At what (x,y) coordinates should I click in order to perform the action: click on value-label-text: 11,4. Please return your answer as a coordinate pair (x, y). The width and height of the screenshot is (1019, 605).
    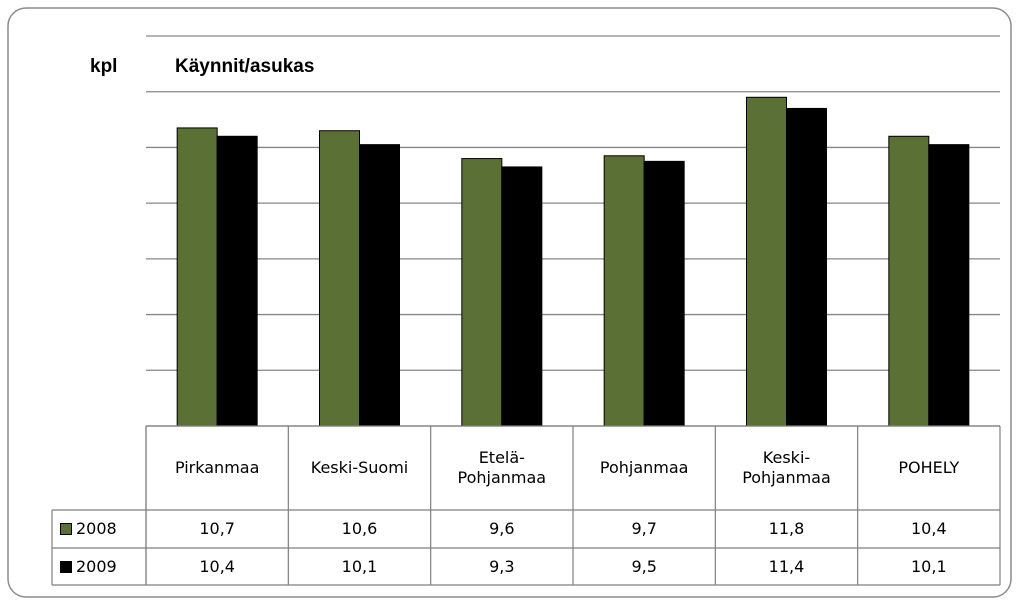
    Looking at the image, I should click on (786, 566).